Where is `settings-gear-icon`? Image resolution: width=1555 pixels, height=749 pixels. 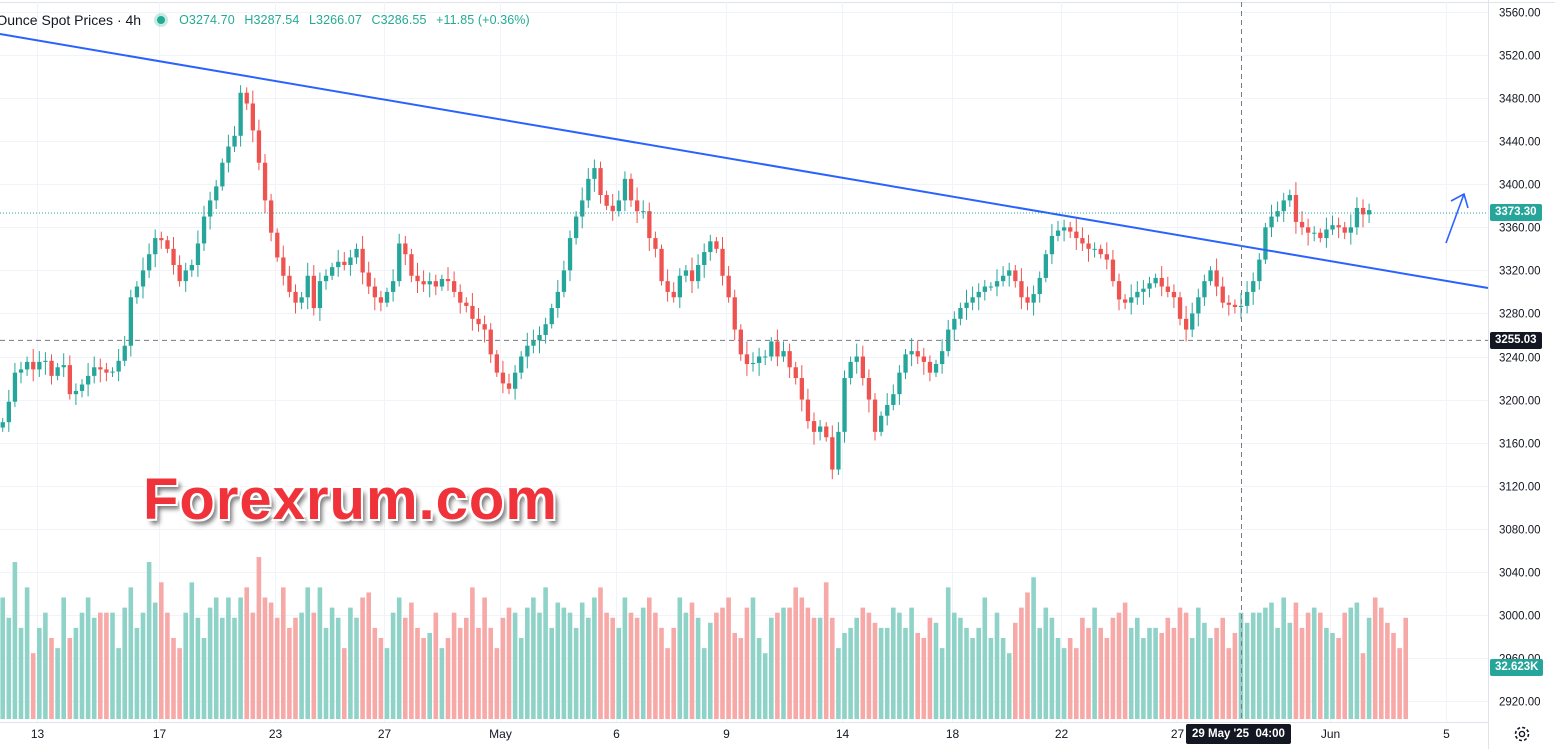
settings-gear-icon is located at coordinates (1522, 734).